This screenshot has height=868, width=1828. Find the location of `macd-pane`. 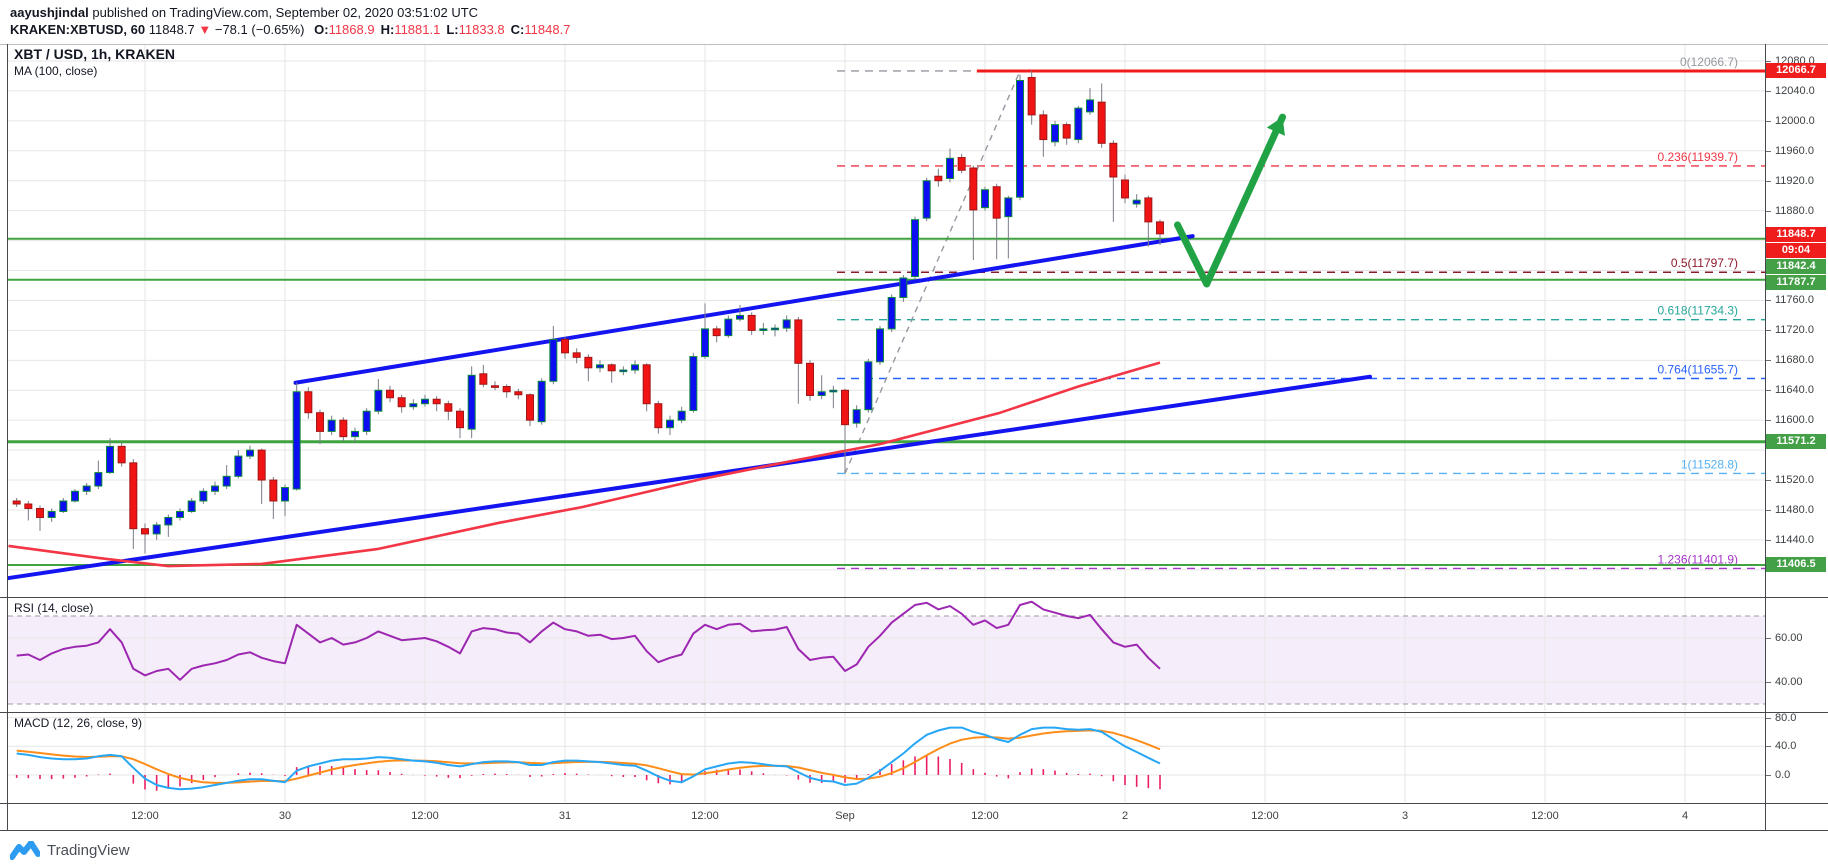

macd-pane is located at coordinates (886, 757).